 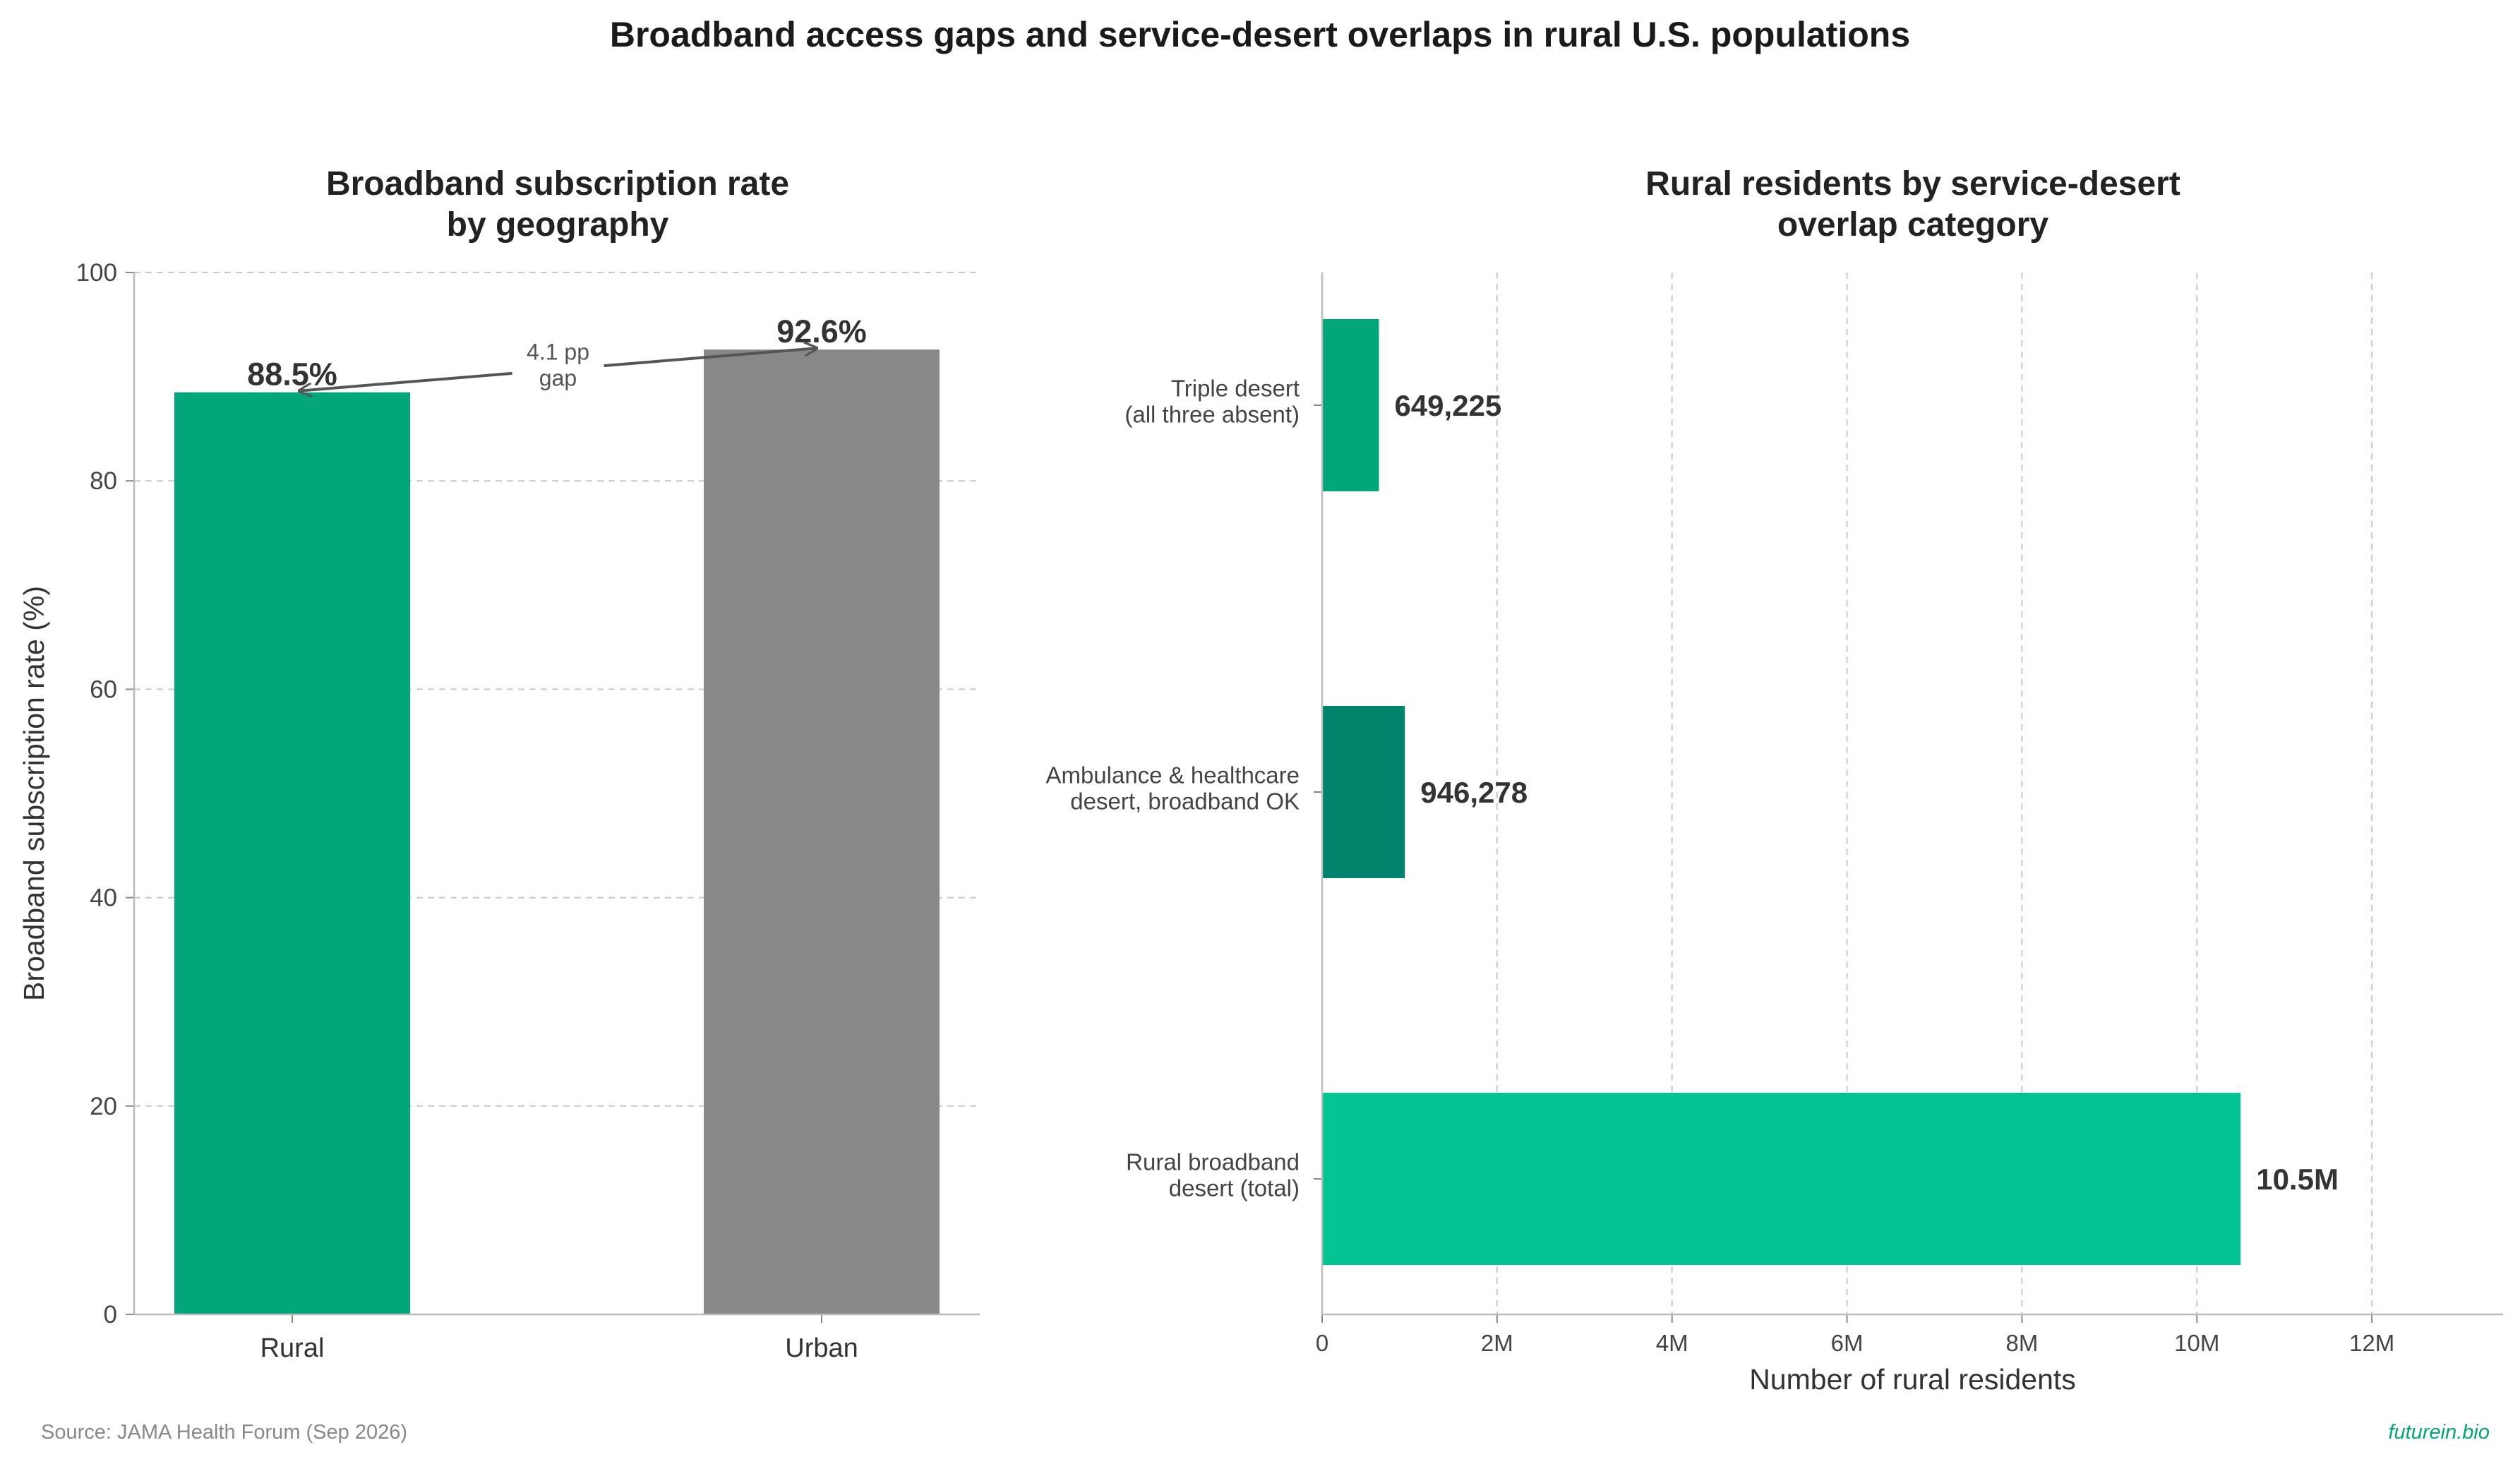 What do you see at coordinates (1848, 1343) in the screenshot?
I see `x-tick-label: 6M` at bounding box center [1848, 1343].